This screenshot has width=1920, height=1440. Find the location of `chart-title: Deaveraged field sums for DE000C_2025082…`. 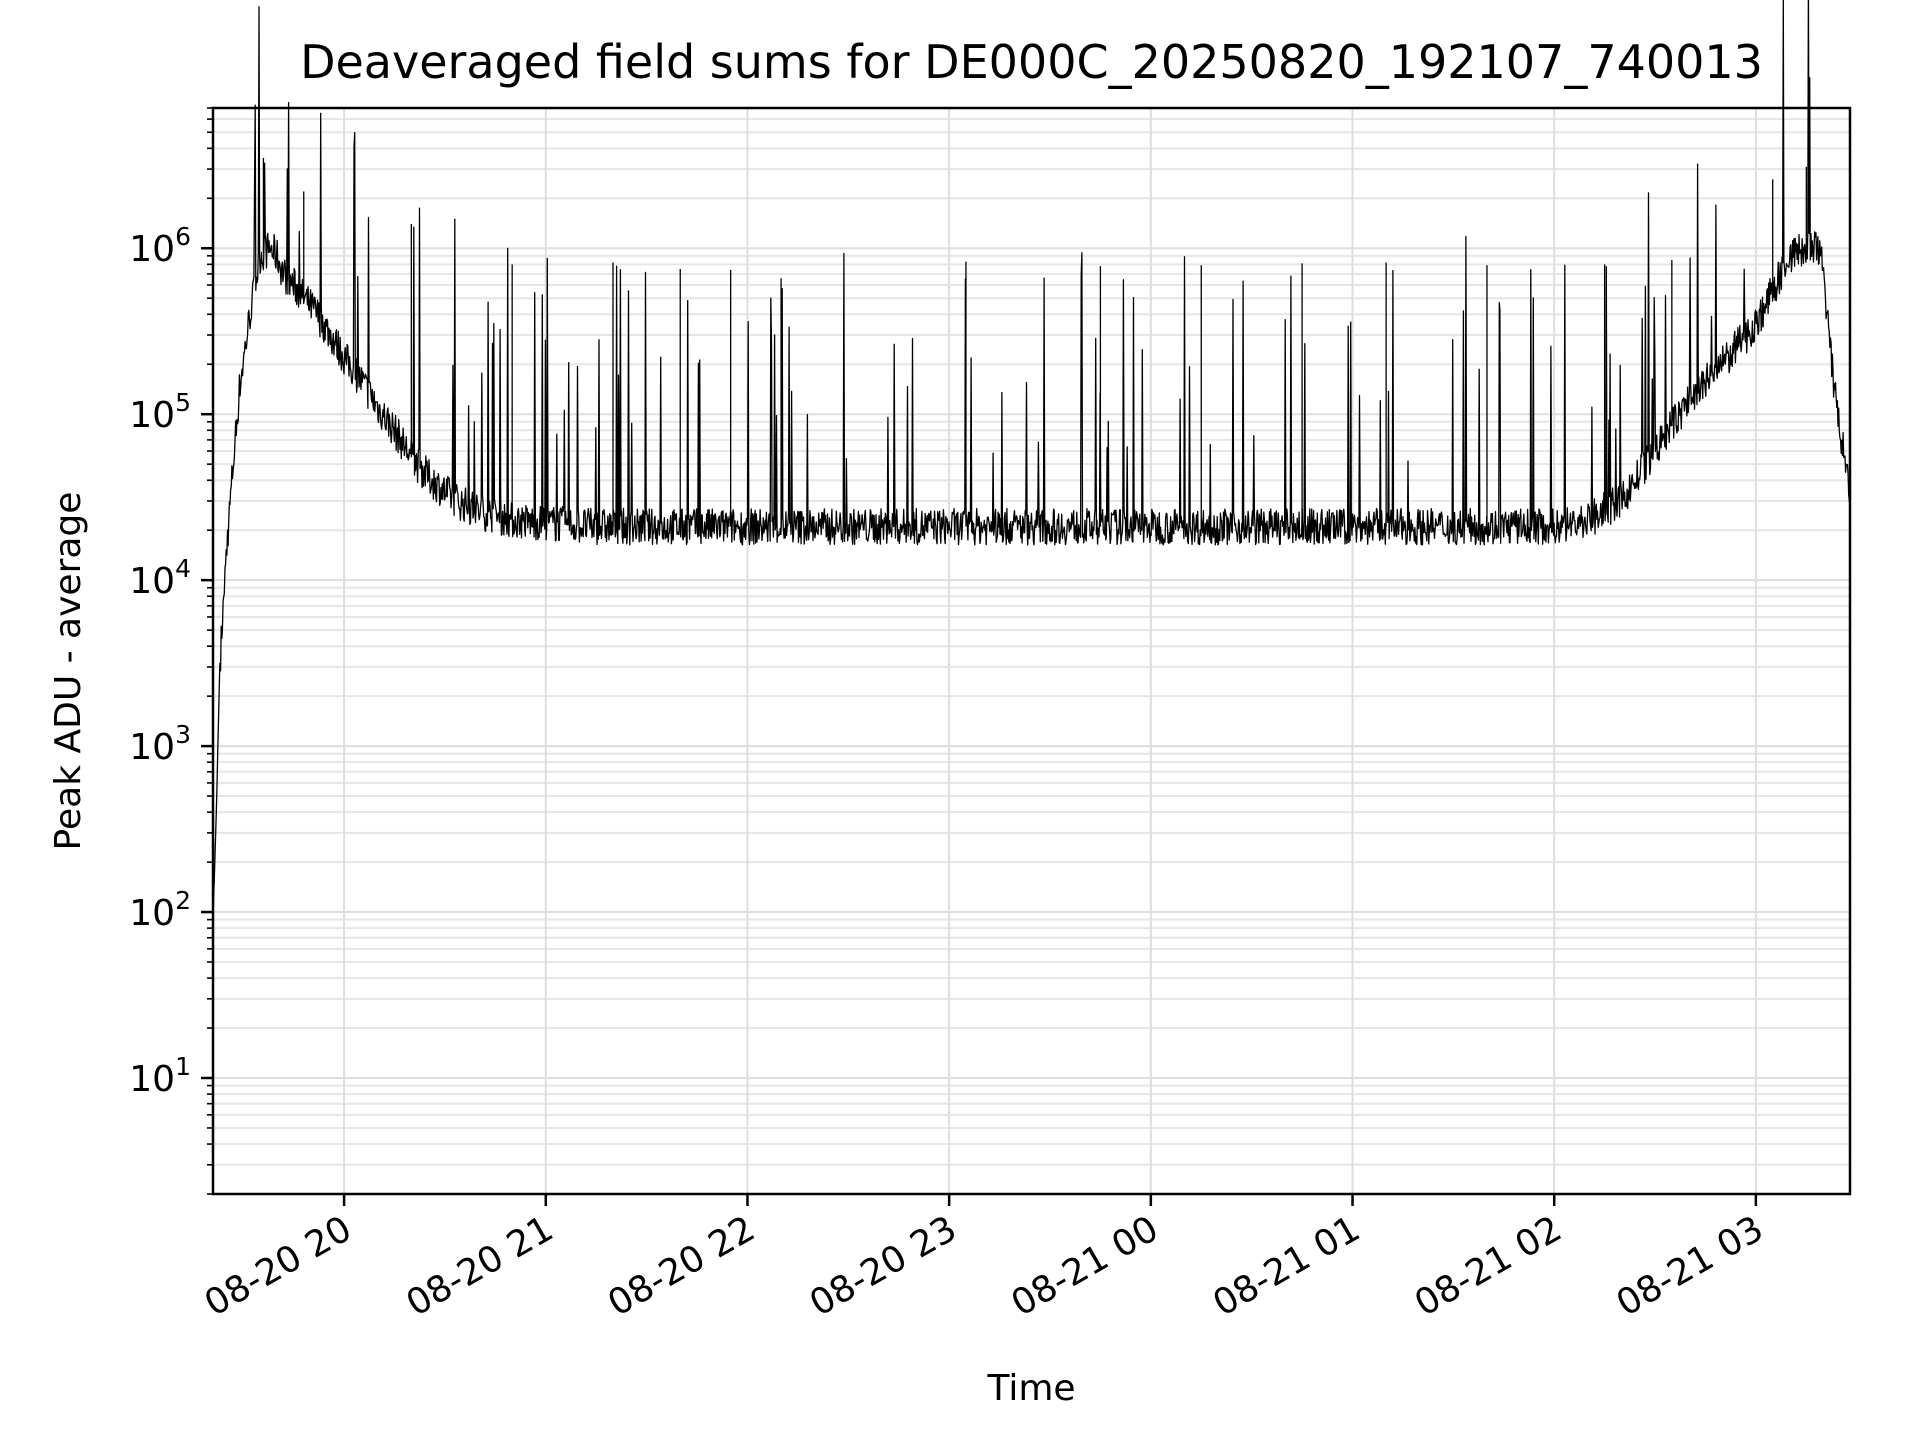

chart-title: Deaveraged field sums for DE000C_2025082… is located at coordinates (1031, 62).